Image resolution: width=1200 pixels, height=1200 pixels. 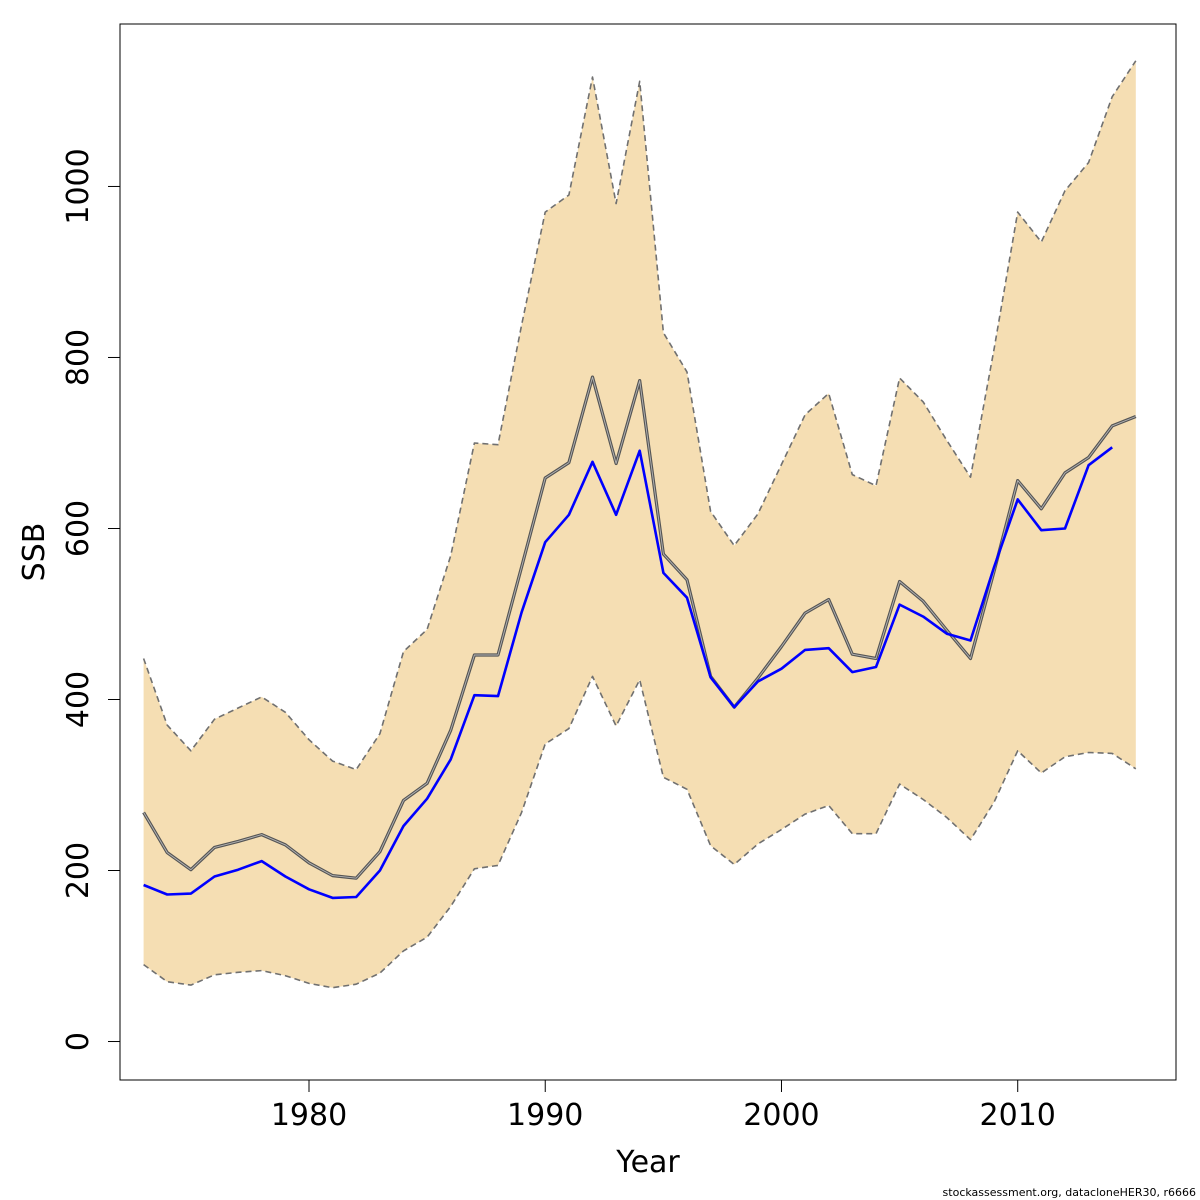 What do you see at coordinates (78, 1041) in the screenshot?
I see `y-tick-label: 0` at bounding box center [78, 1041].